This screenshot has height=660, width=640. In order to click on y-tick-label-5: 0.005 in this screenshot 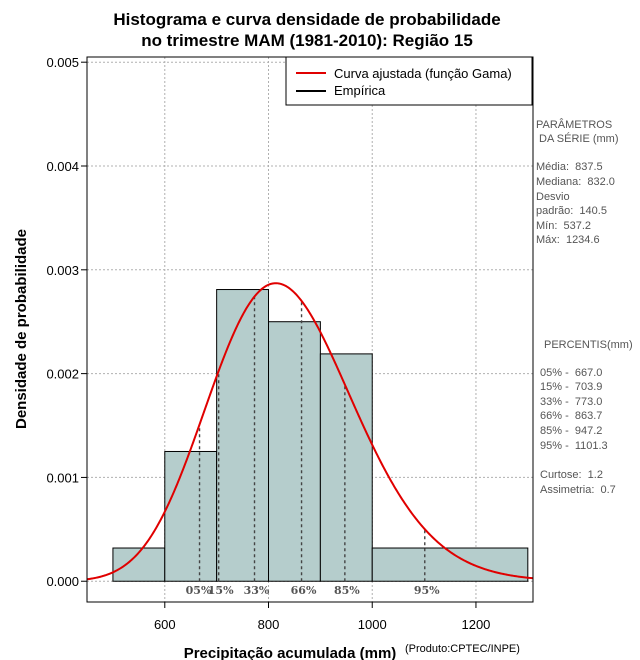, I will do `click(62, 62)`.